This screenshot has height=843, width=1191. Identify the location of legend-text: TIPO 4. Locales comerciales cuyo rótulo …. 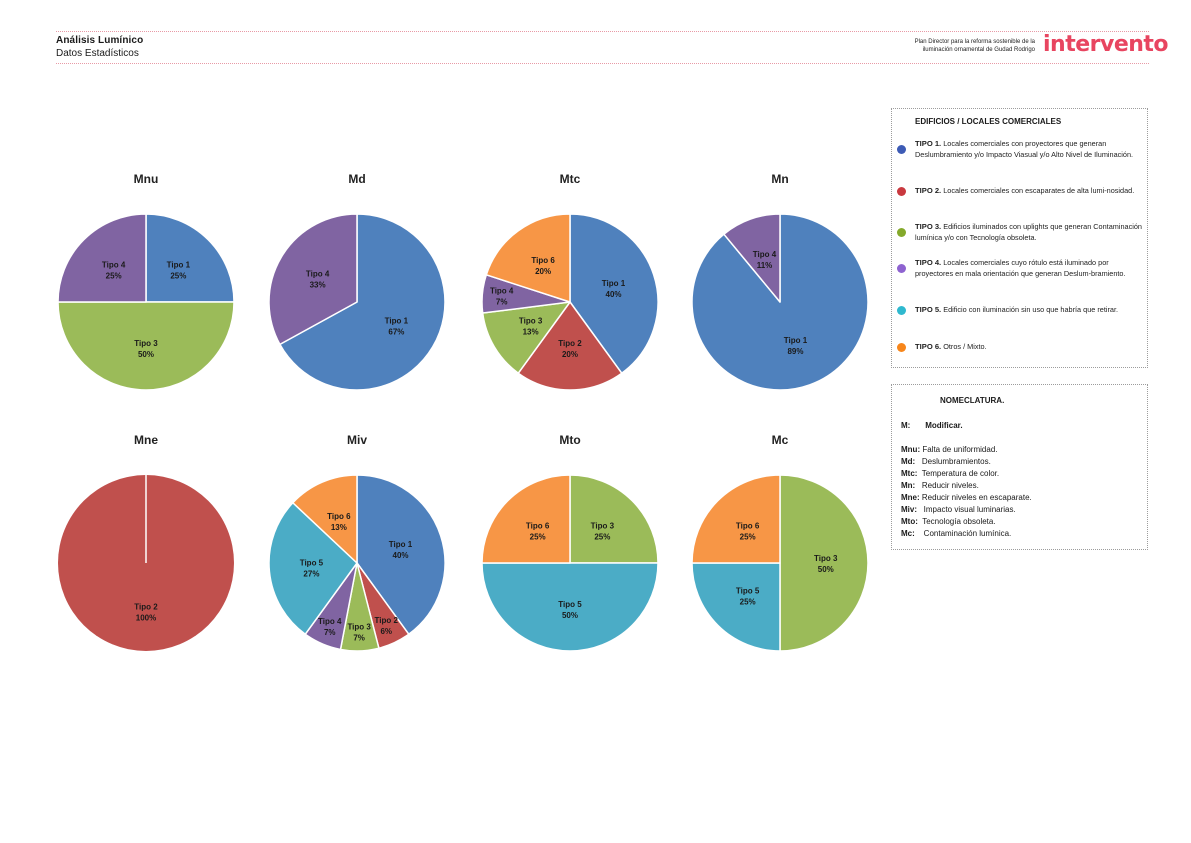
(1028, 268).